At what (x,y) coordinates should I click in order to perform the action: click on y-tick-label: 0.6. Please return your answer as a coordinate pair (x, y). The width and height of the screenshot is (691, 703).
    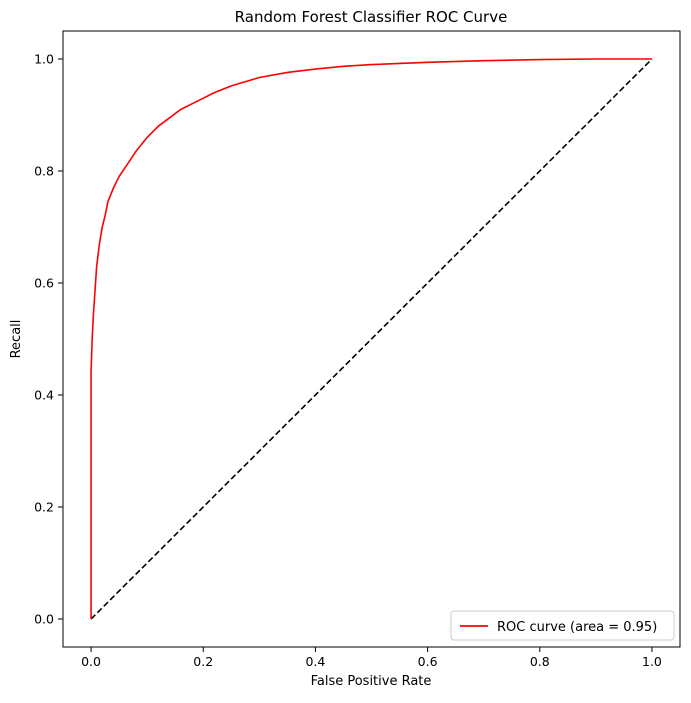
    Looking at the image, I should click on (44, 283).